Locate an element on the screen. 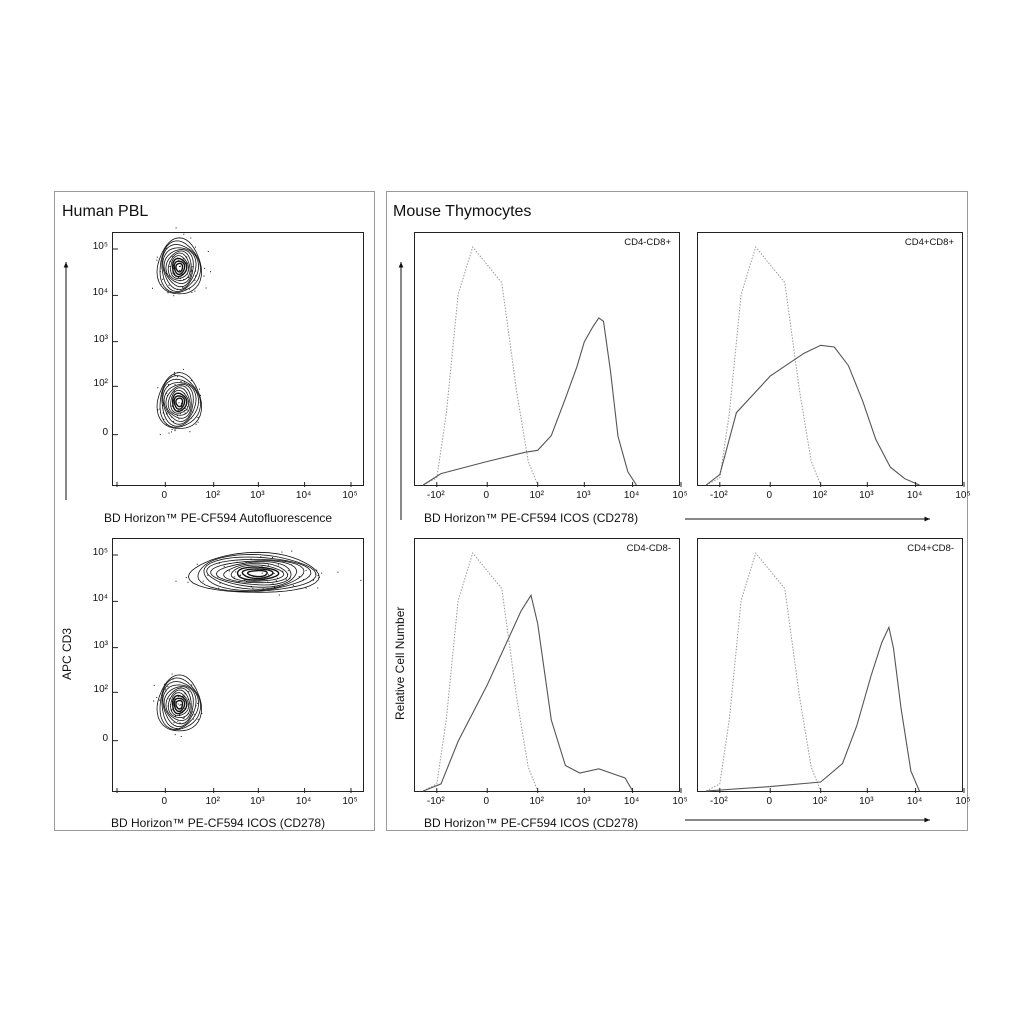 The height and width of the screenshot is (1024, 1024). histogram-cd4-cd8pos: CD4-CD8+ is located at coordinates (548, 359).